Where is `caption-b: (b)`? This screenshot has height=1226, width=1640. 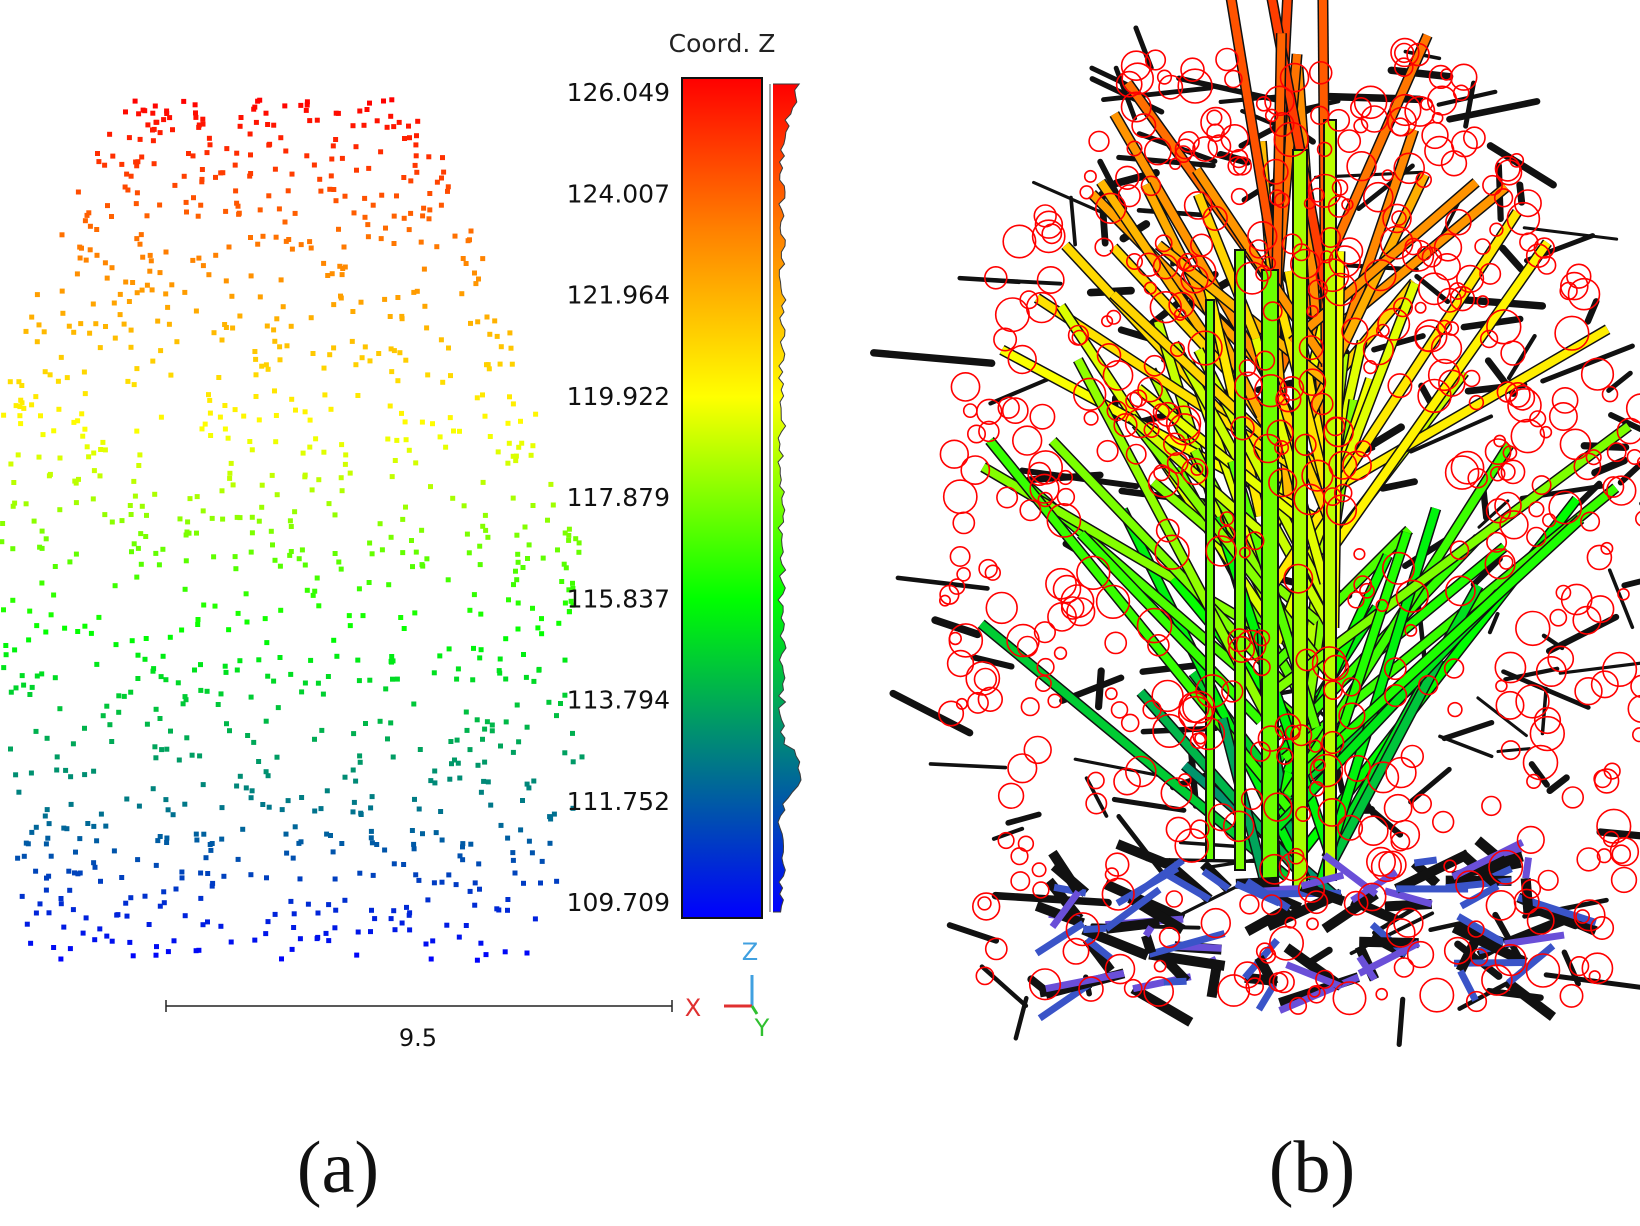
caption-b: (b) is located at coordinates (1312, 1168).